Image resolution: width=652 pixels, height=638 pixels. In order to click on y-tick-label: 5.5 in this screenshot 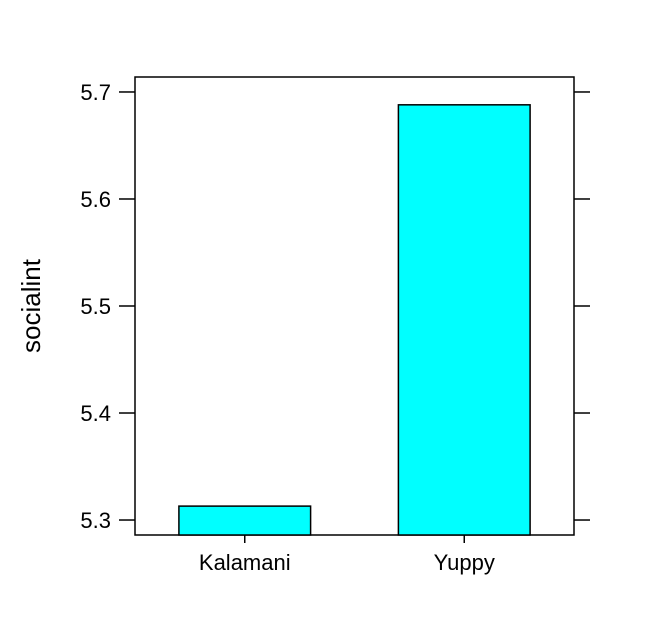, I will do `click(95, 306)`.